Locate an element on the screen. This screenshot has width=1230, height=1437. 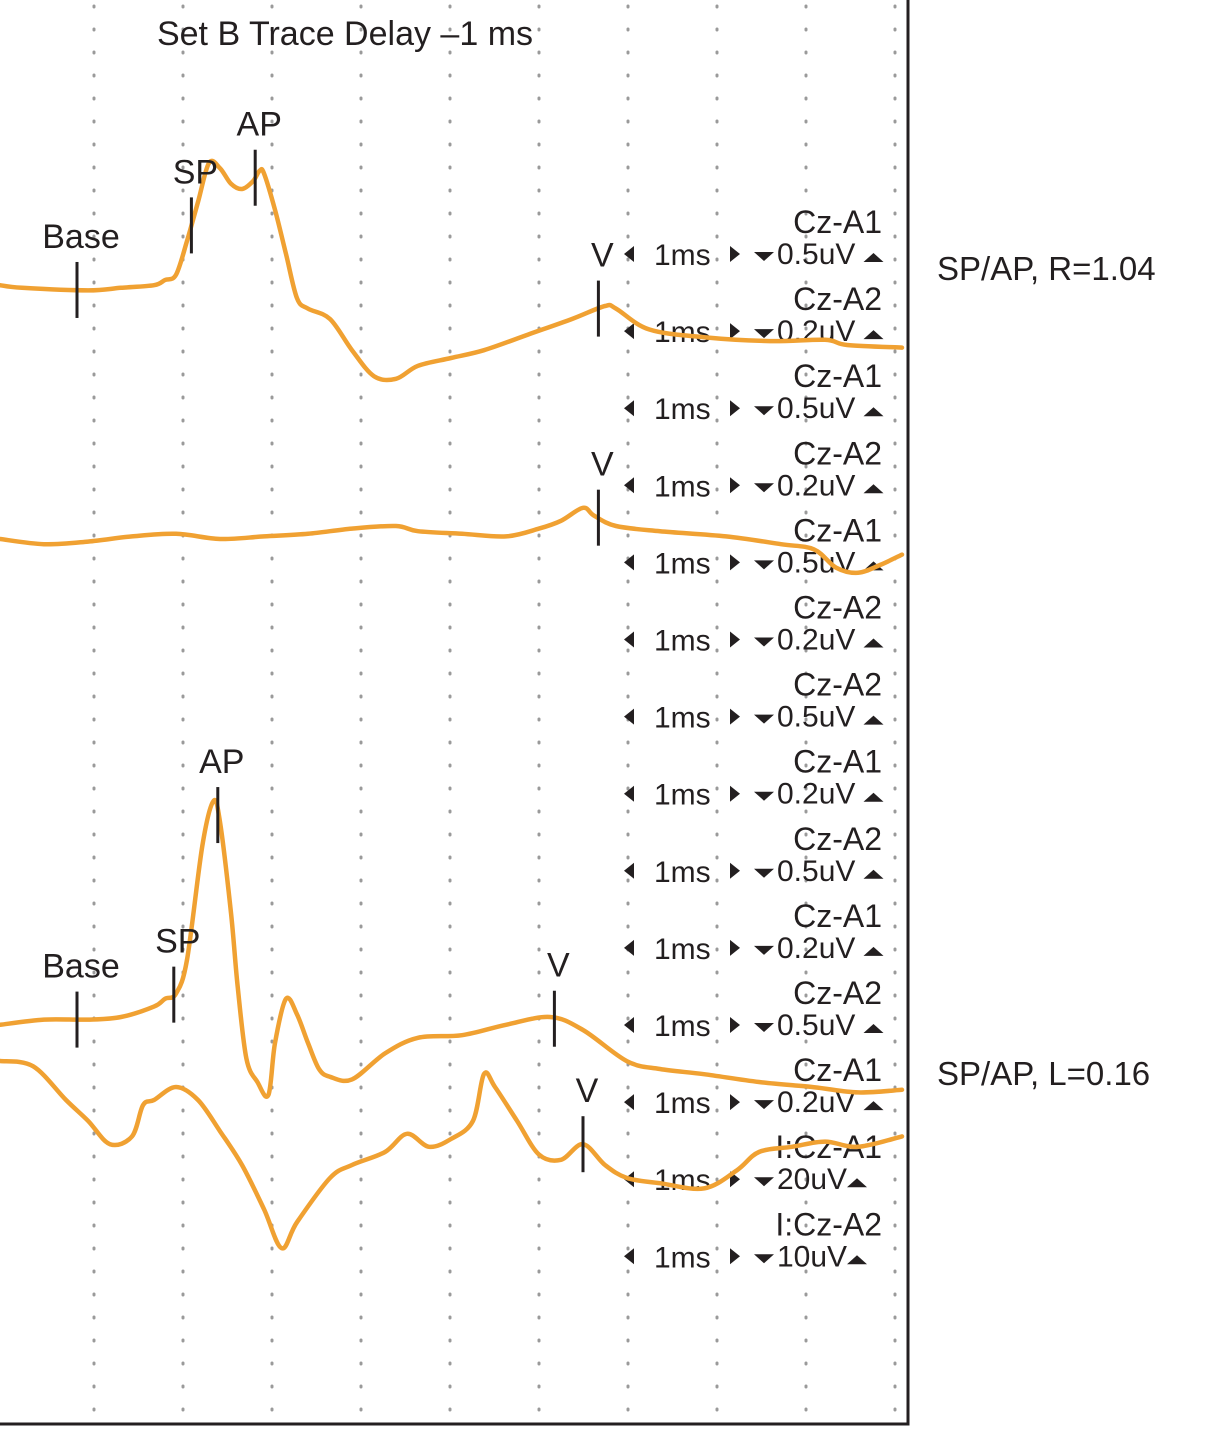
channel-row: Cz-A1 1ms 0.2uV is located at coordinates (754, 932).